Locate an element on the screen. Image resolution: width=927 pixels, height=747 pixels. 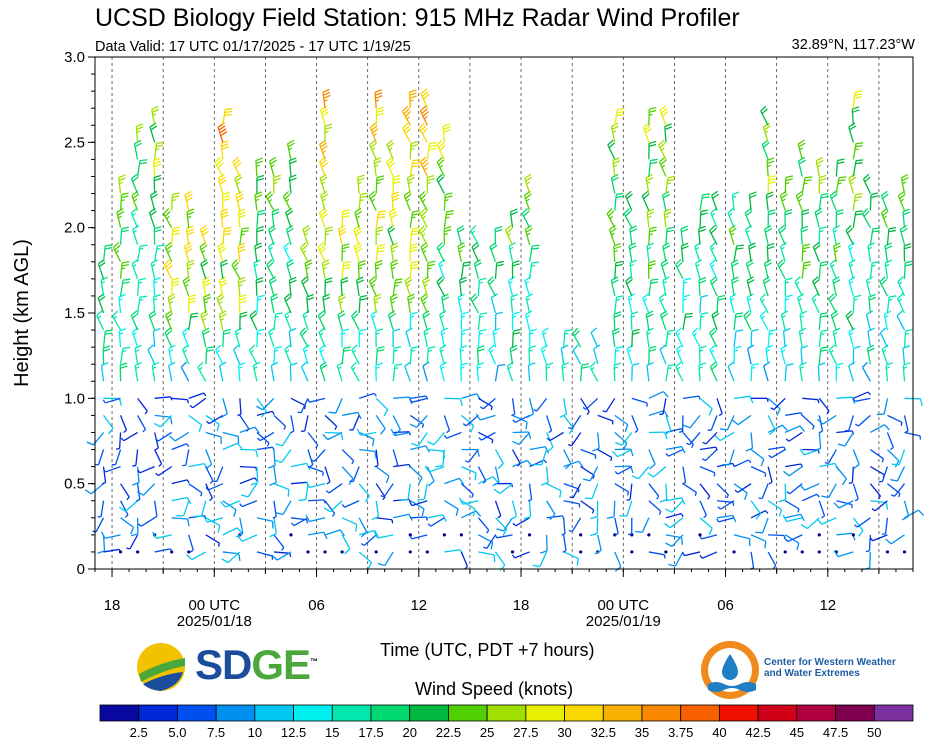
x-tick-date-label: 2025/01/19 is located at coordinates (623, 621).